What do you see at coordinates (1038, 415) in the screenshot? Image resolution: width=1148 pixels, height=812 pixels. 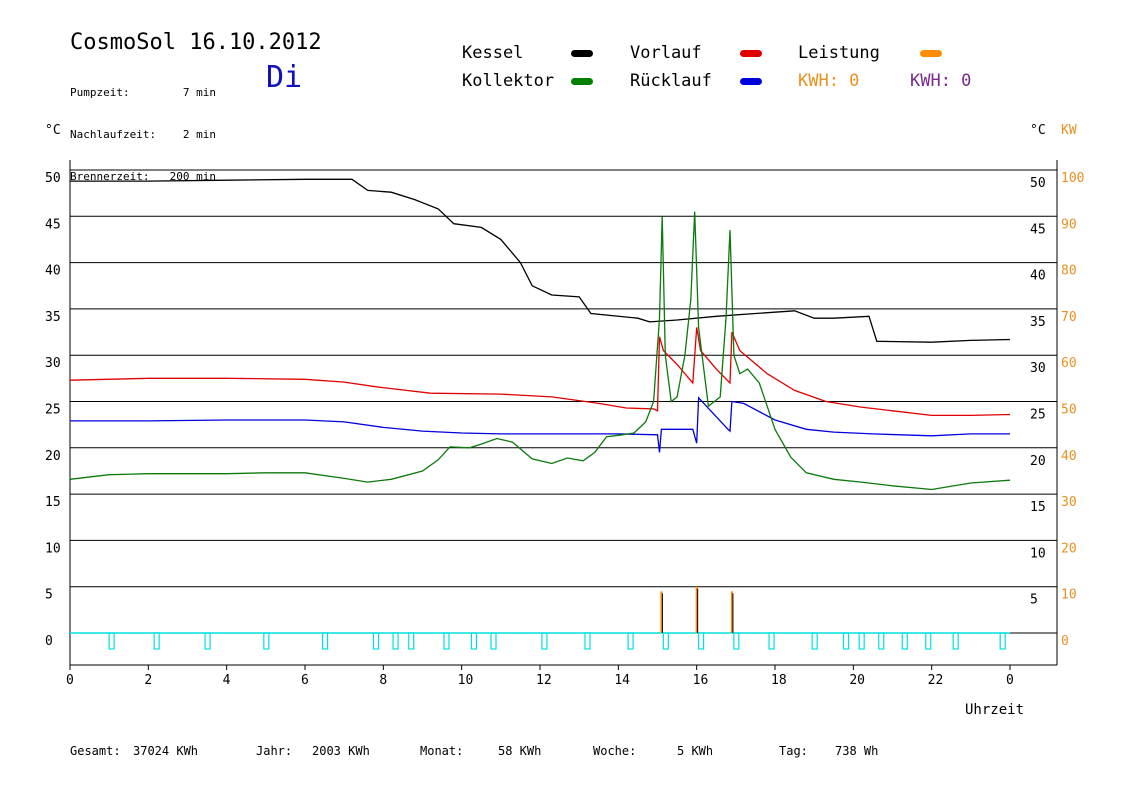 I see `y-tick-right: 25` at bounding box center [1038, 415].